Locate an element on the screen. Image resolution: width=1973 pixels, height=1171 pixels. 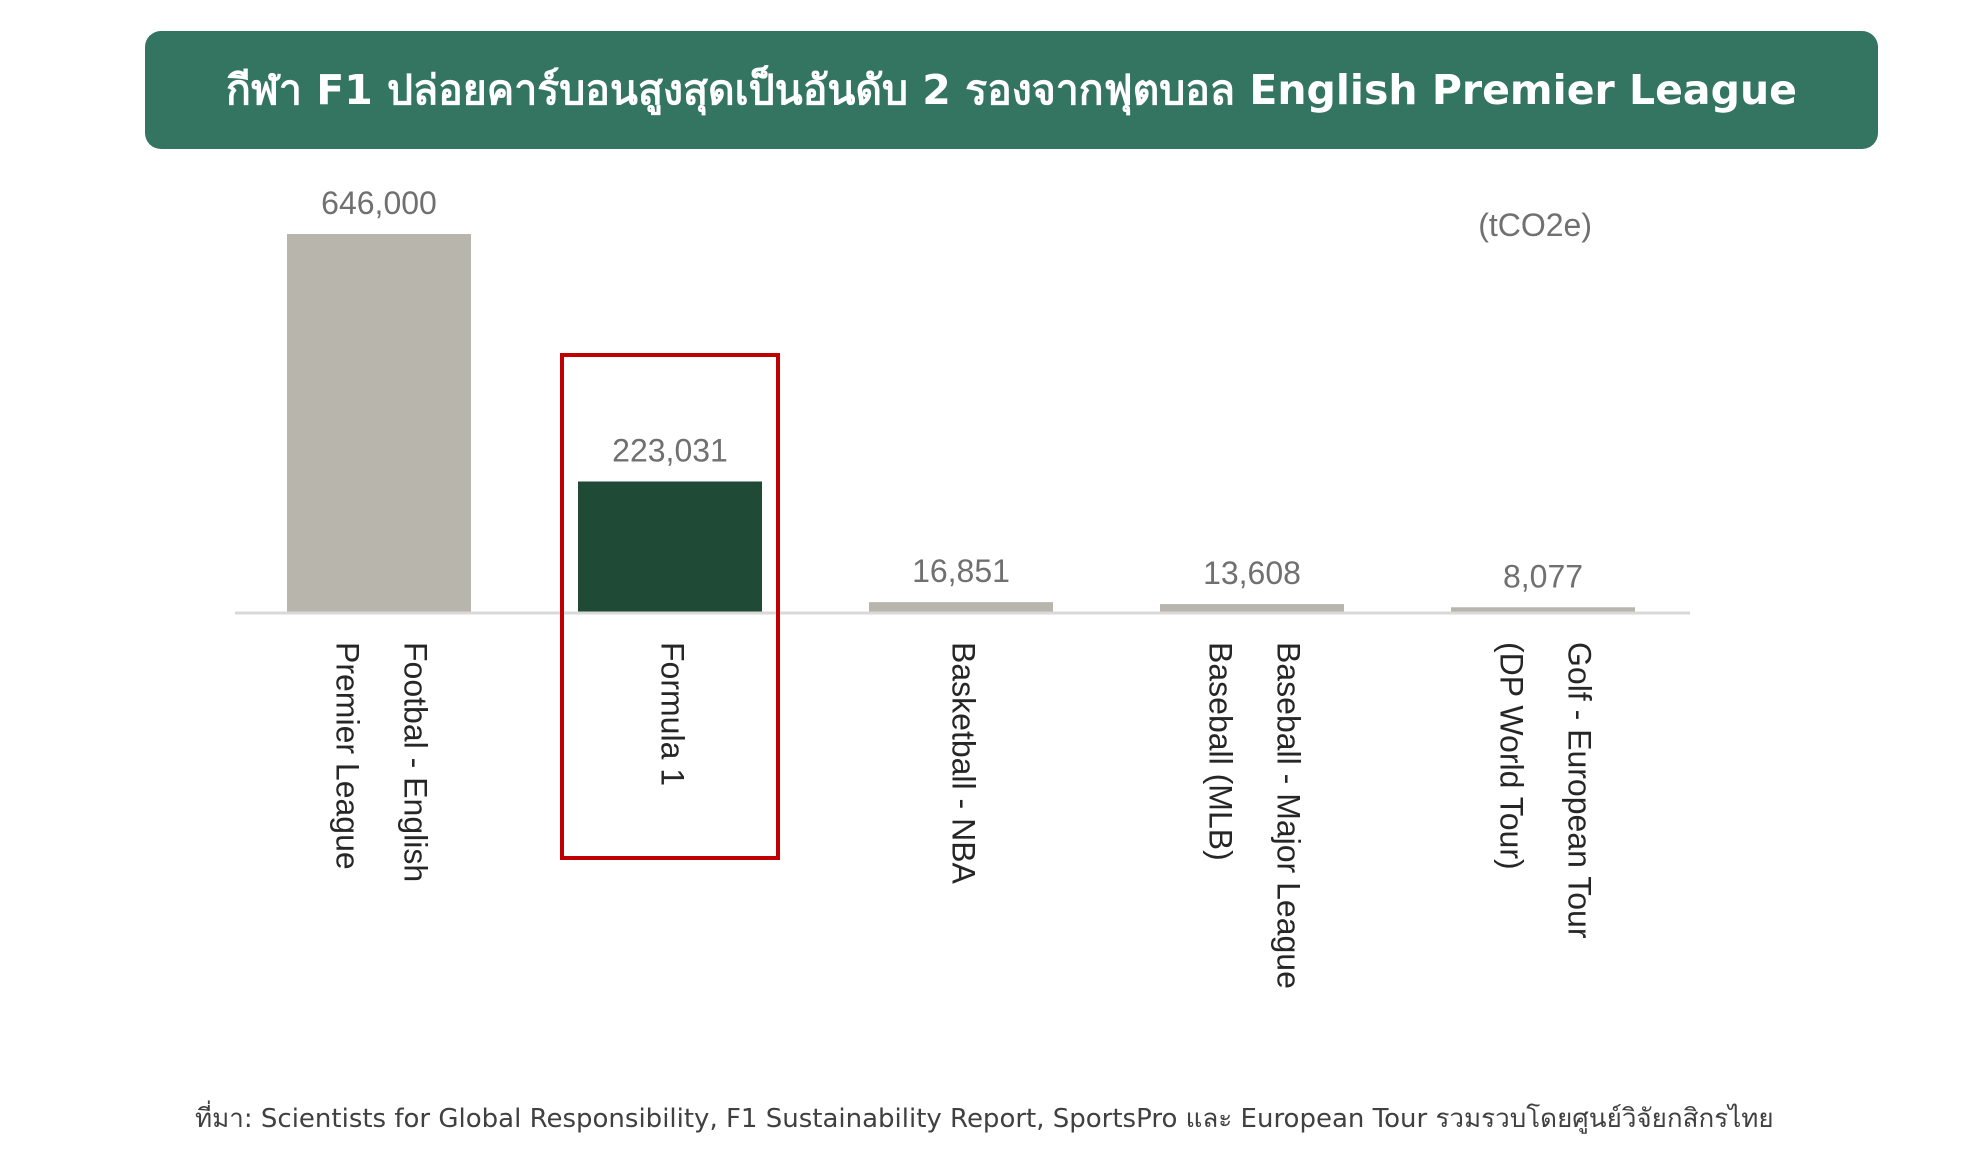
highlight-box is located at coordinates (670, 606).